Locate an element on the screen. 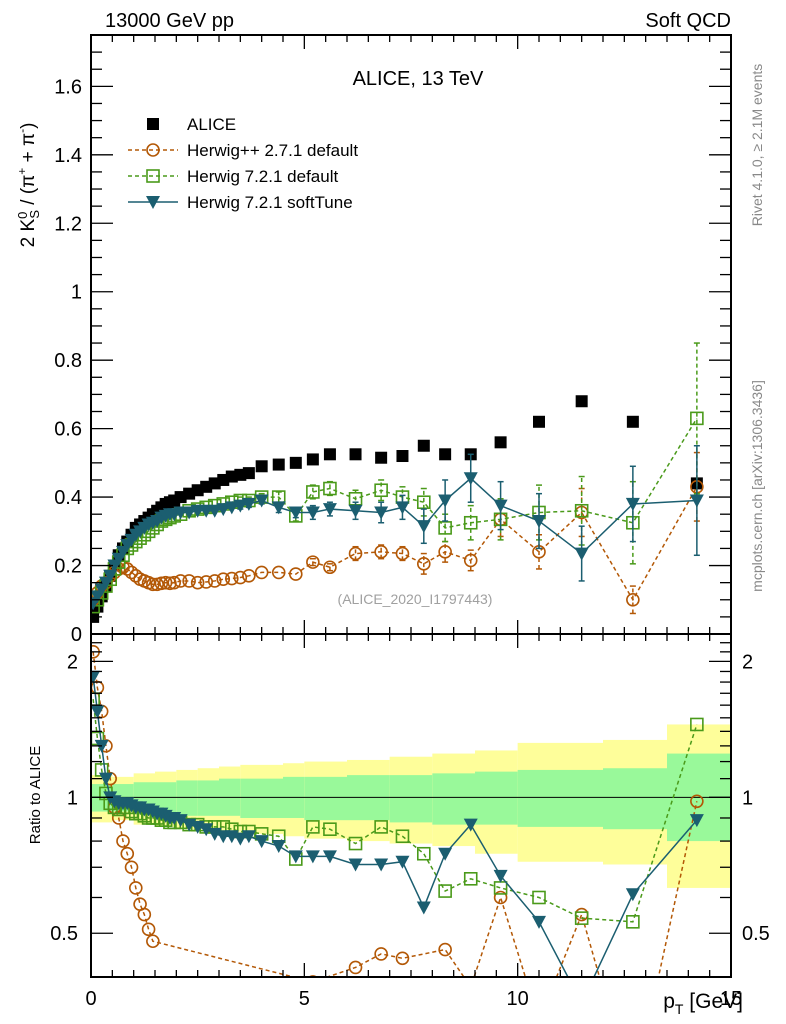 This screenshot has width=786, height=1024. ratio-uncertainty-bands is located at coordinates (411, 806).